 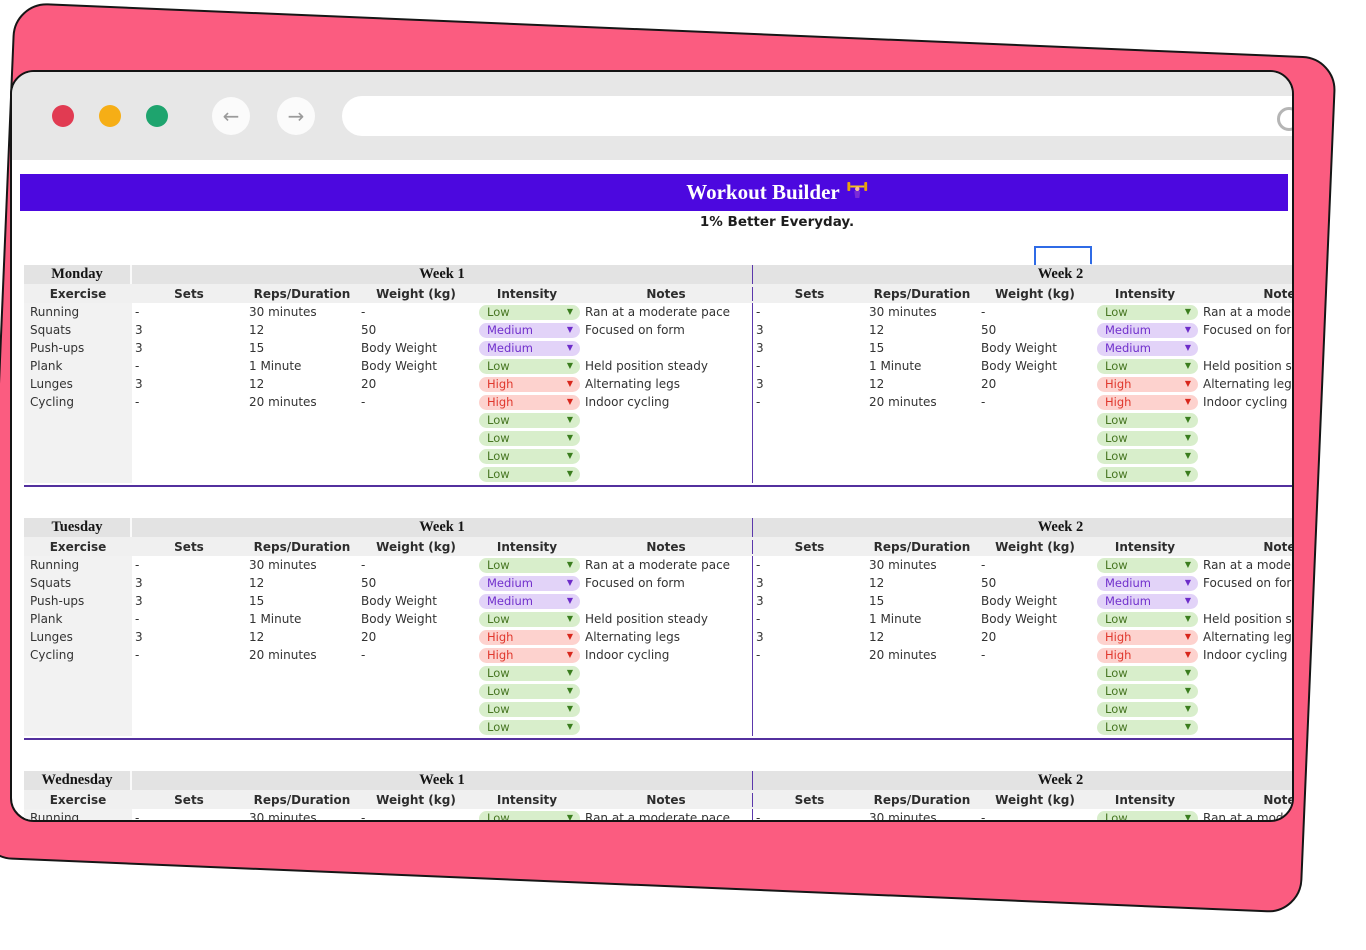 What do you see at coordinates (78, 637) in the screenshot?
I see `exercise-name-cell: Lunges` at bounding box center [78, 637].